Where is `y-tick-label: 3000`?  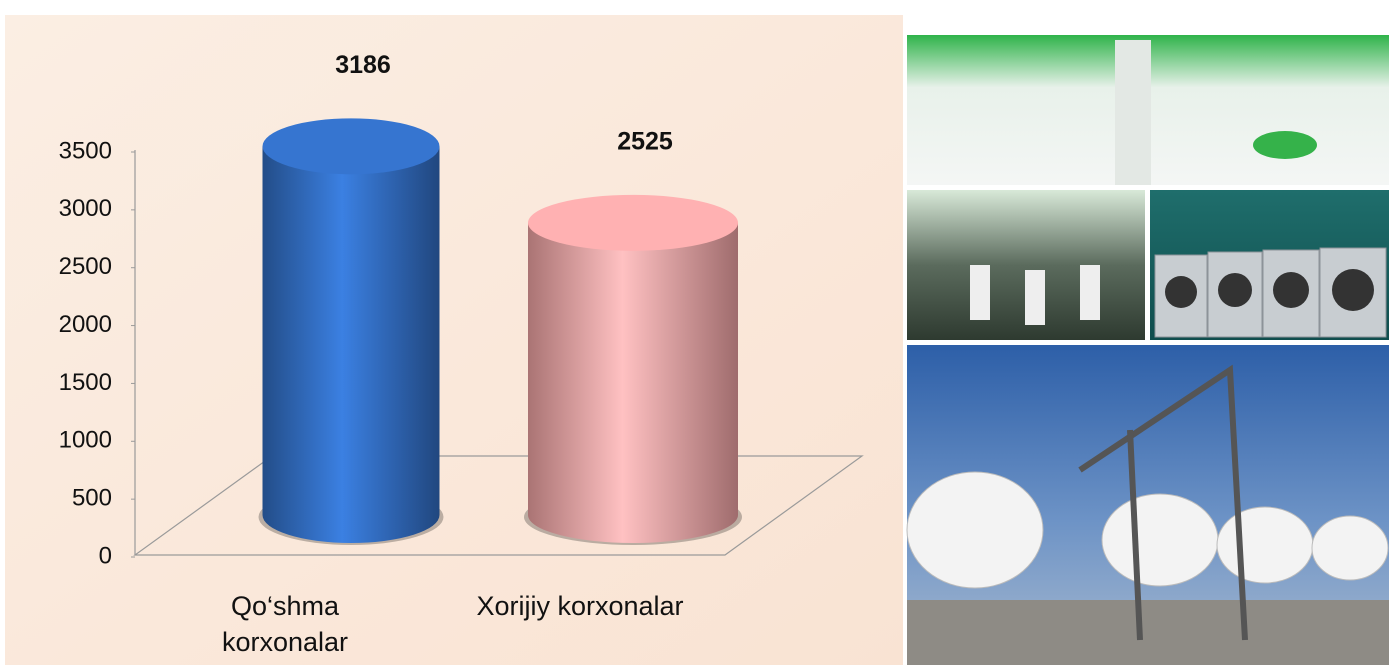
y-tick-label: 3000 is located at coordinates (85, 208).